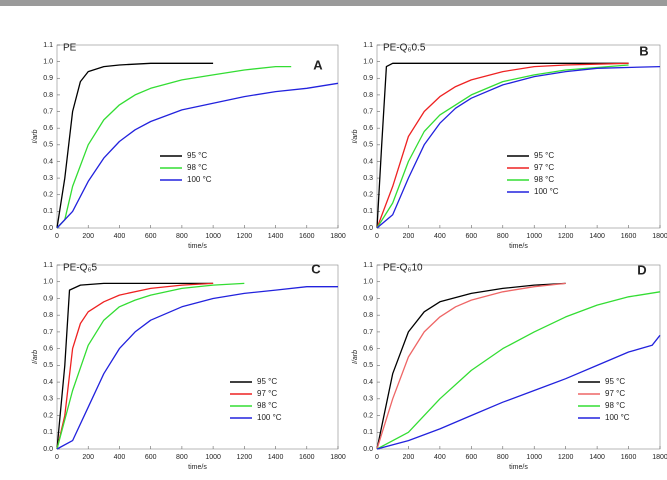  I want to click on legend-label: 97 °C, so click(544, 167).